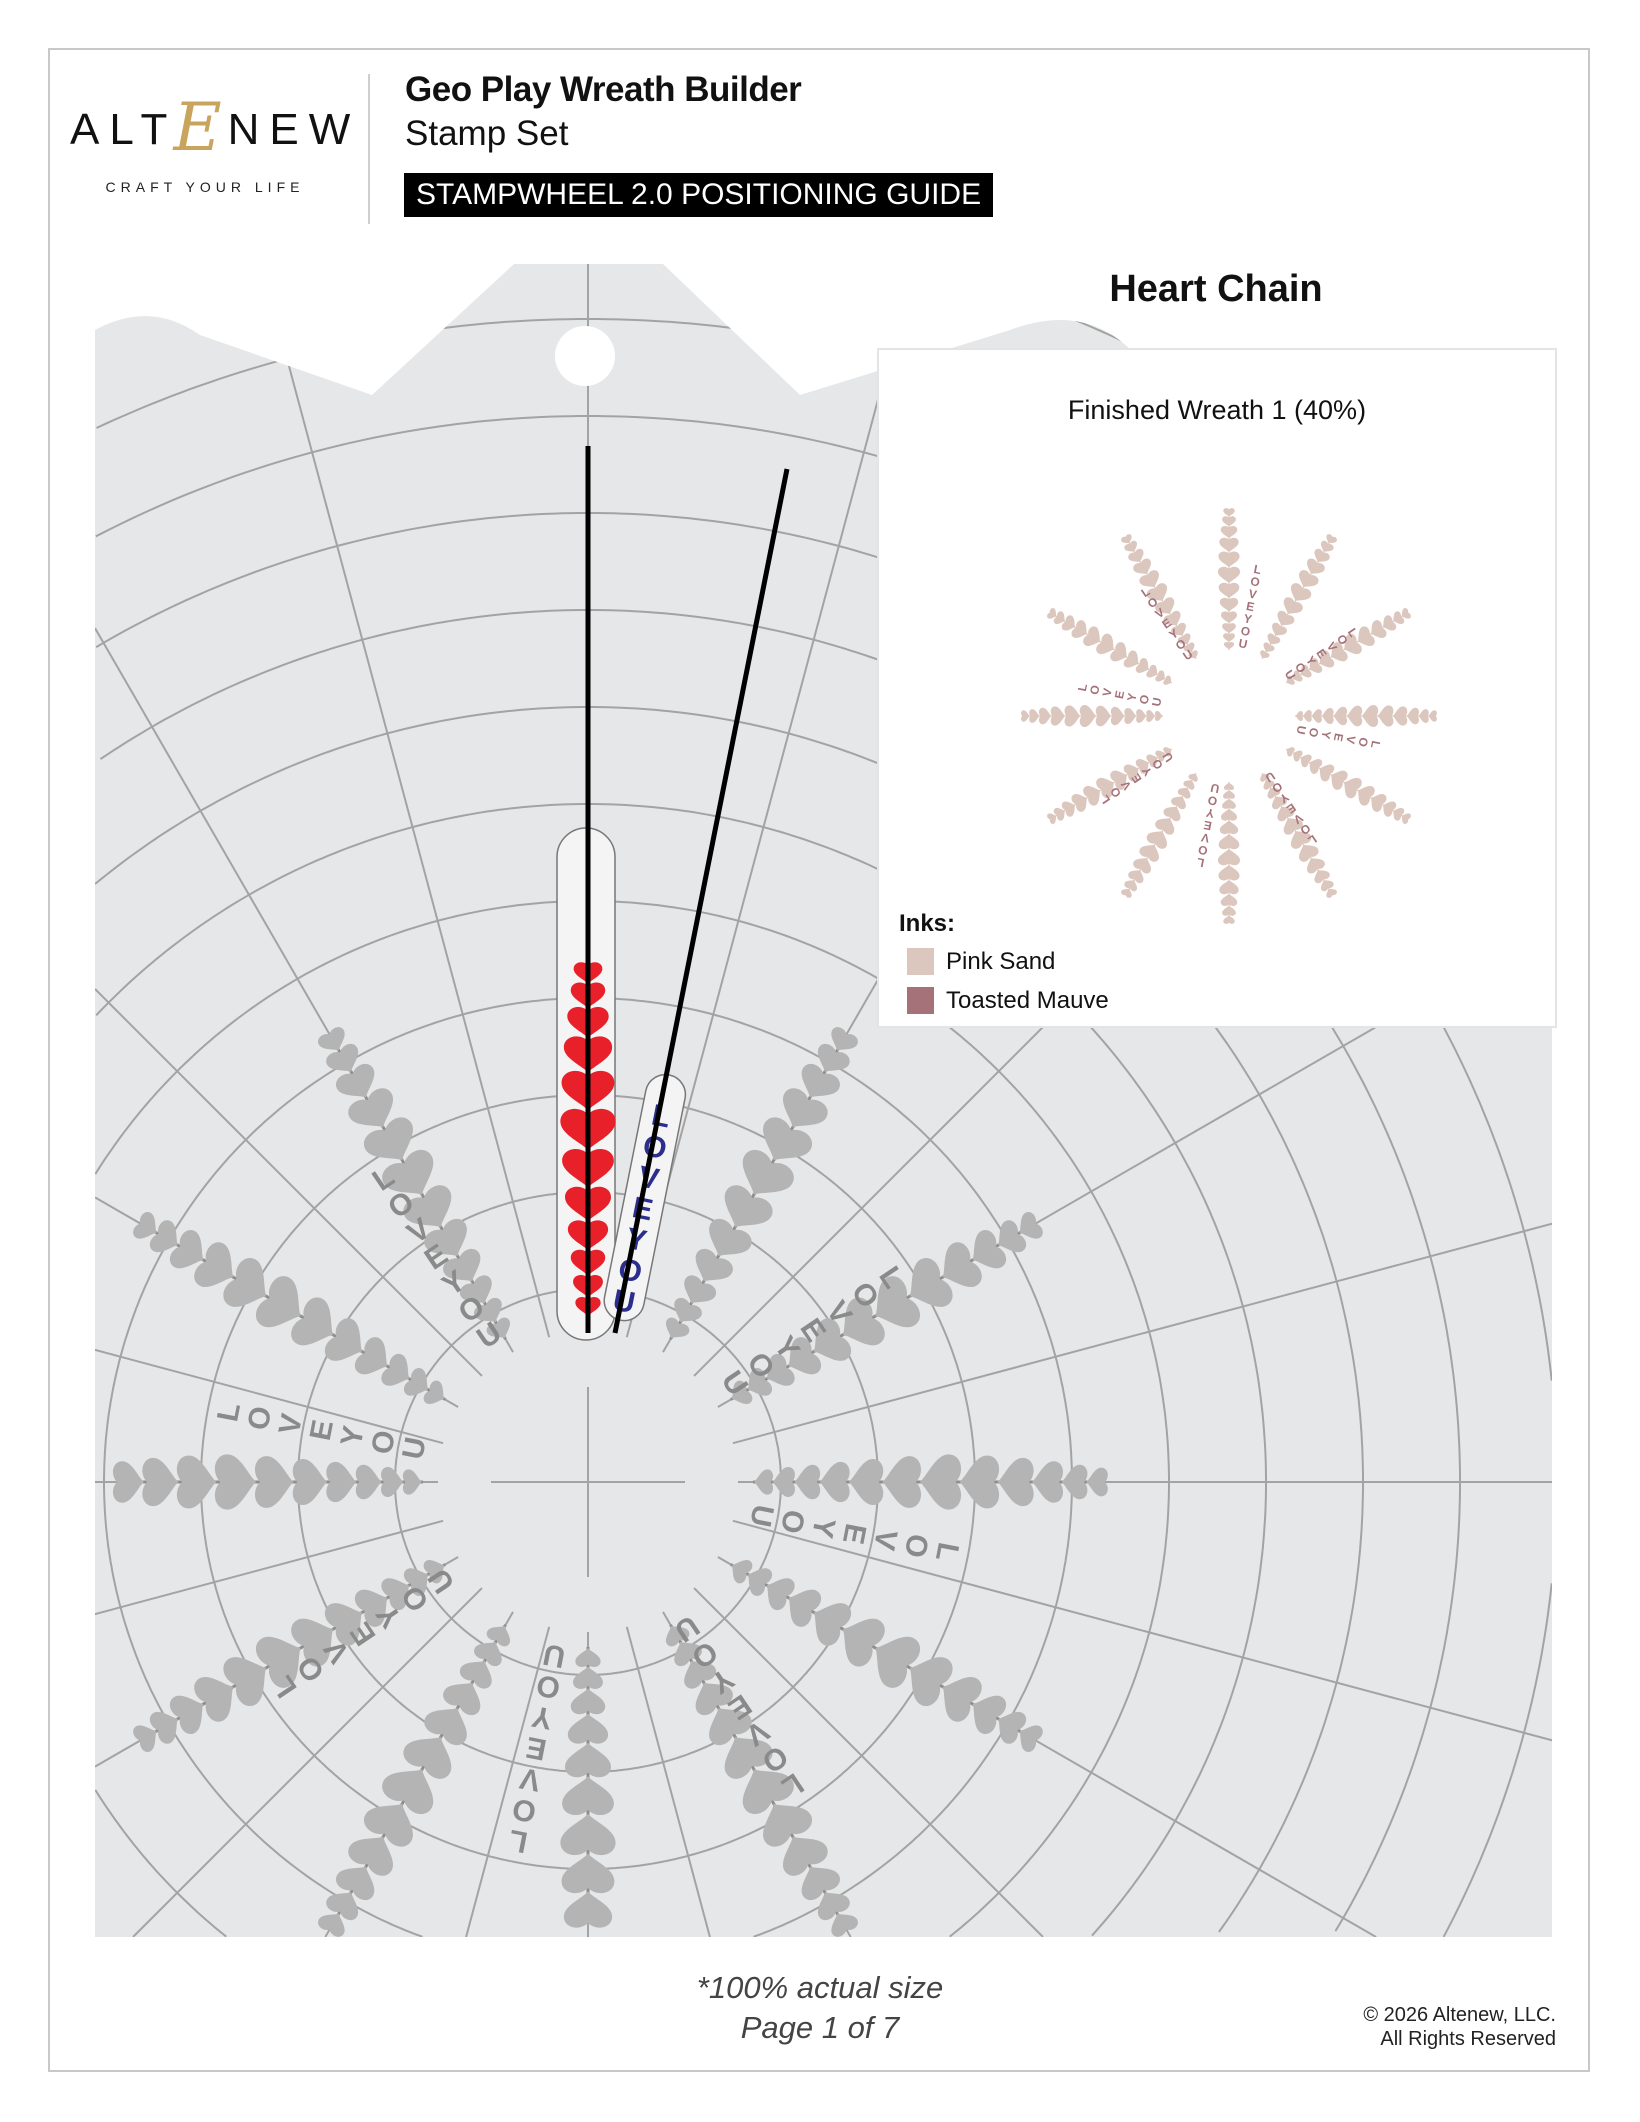  I want to click on ink-item: Toasted Mauve, so click(1004, 1000).